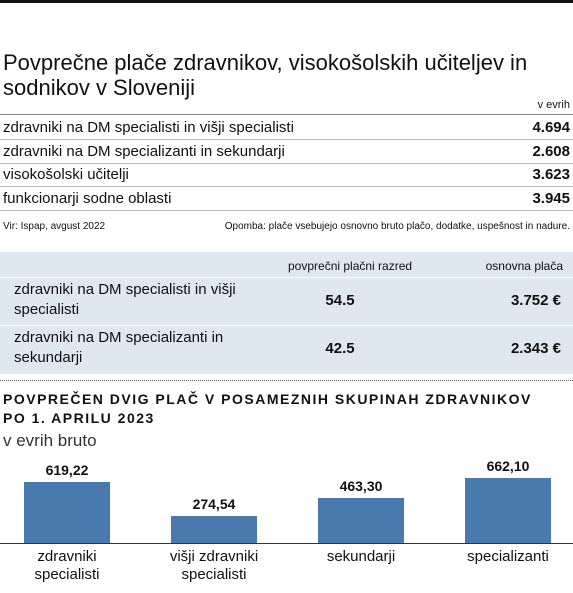  What do you see at coordinates (508, 556) in the screenshot?
I see `x-tick-label: specializanti` at bounding box center [508, 556].